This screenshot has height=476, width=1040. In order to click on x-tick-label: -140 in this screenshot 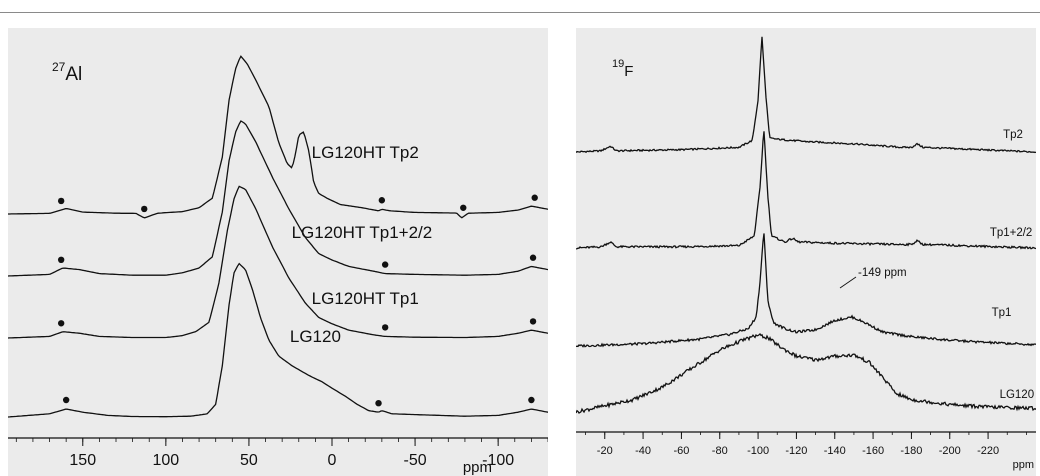, I will do `click(835, 451)`.